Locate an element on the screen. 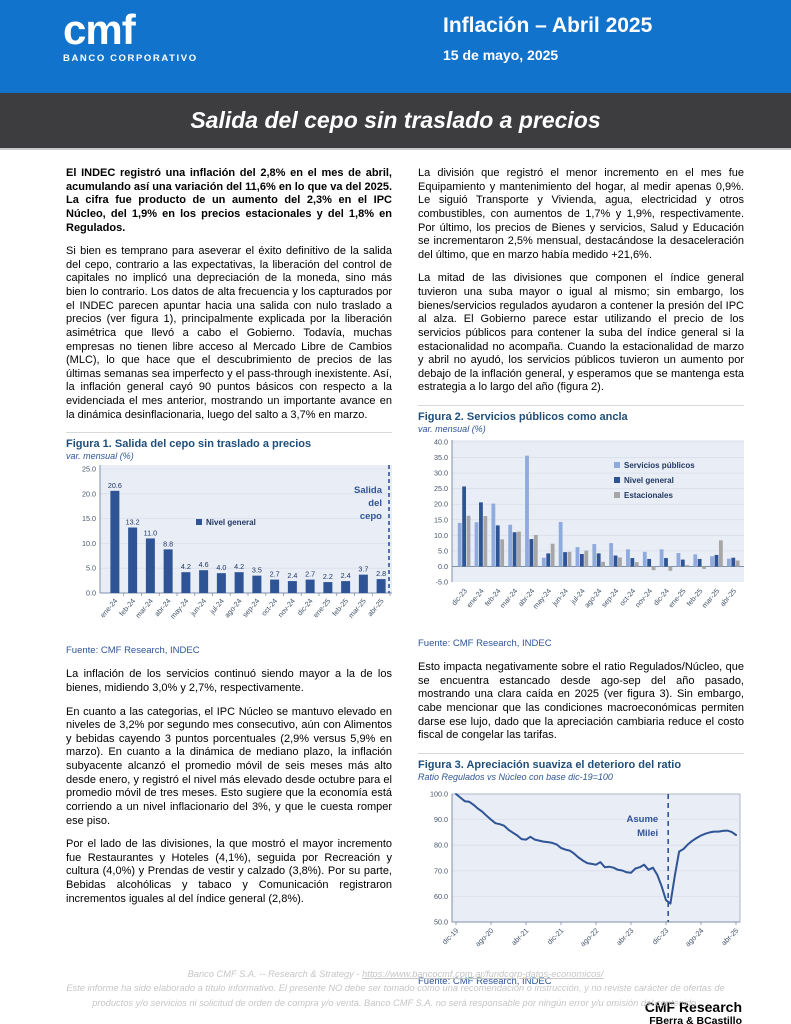  svg-text: 11.0 is located at coordinates (150, 533).